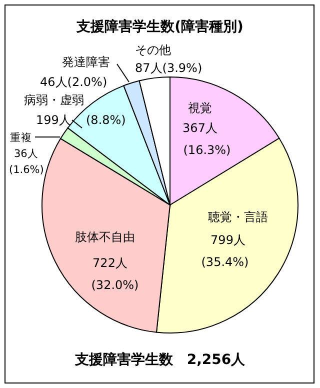 This screenshot has height=388, width=320. What do you see at coordinates (74, 82) in the screenshot?
I see `data-label: 46人(2.0%)` at bounding box center [74, 82].